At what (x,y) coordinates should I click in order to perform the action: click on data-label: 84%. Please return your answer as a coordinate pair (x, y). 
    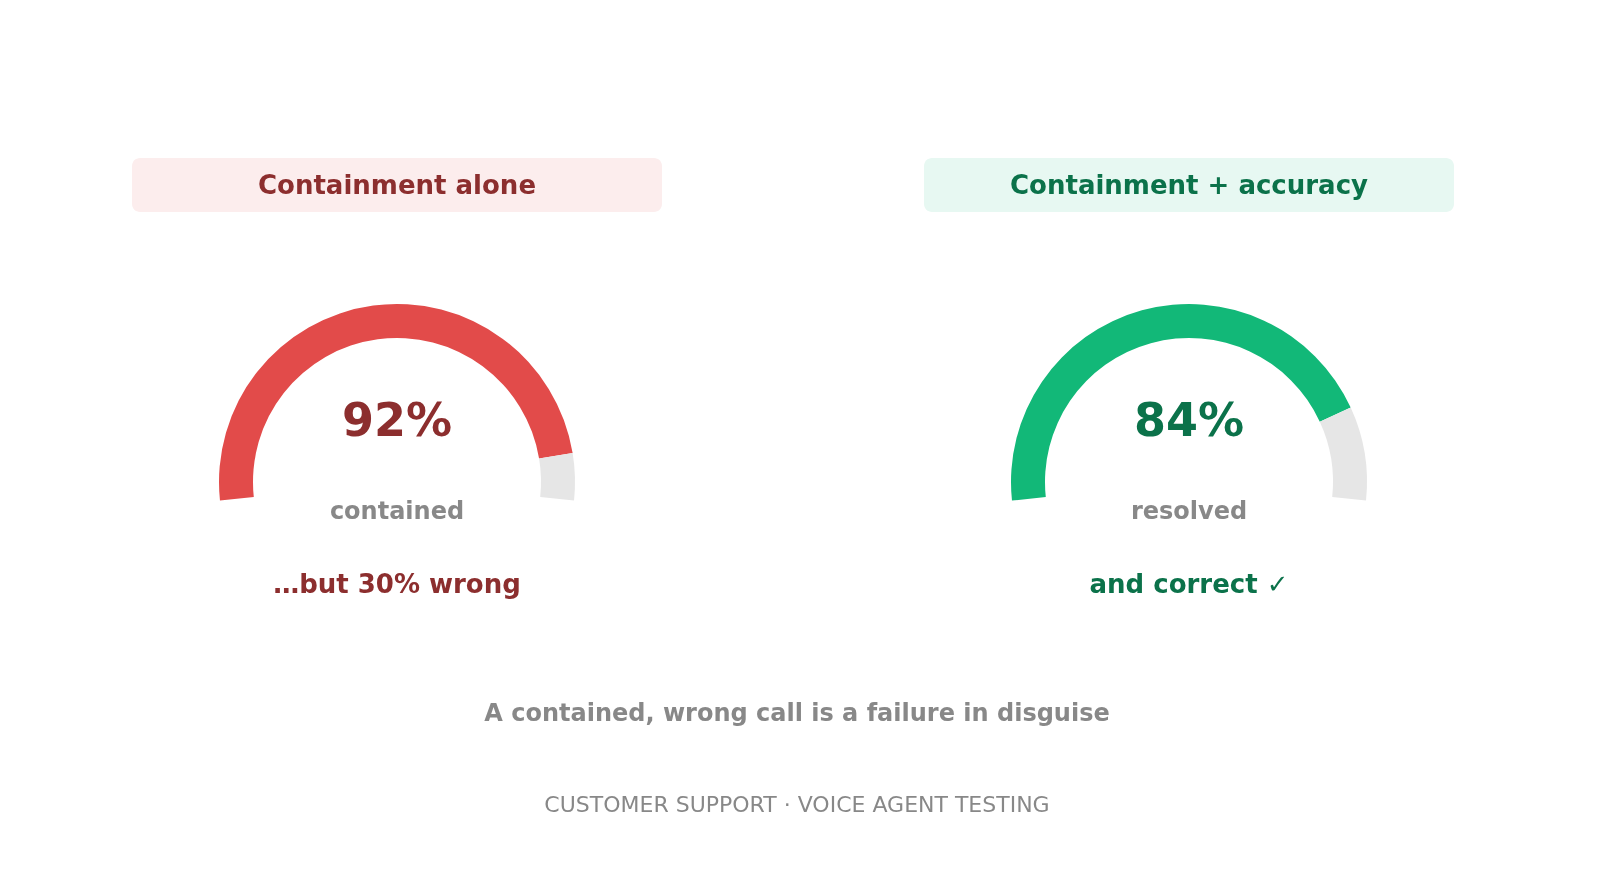
    Looking at the image, I should click on (1189, 420).